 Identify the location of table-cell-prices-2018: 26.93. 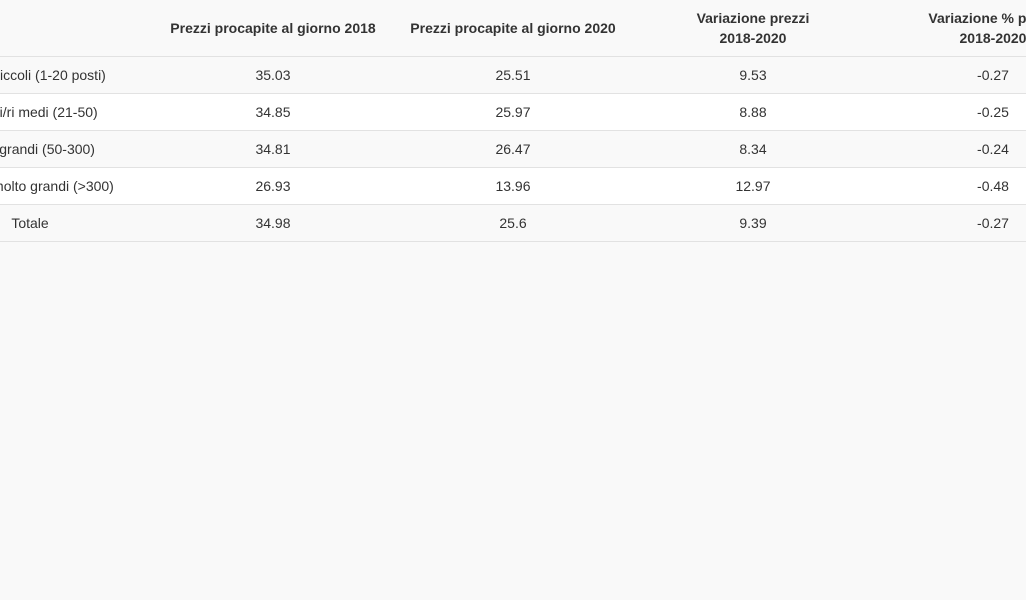
(273, 186).